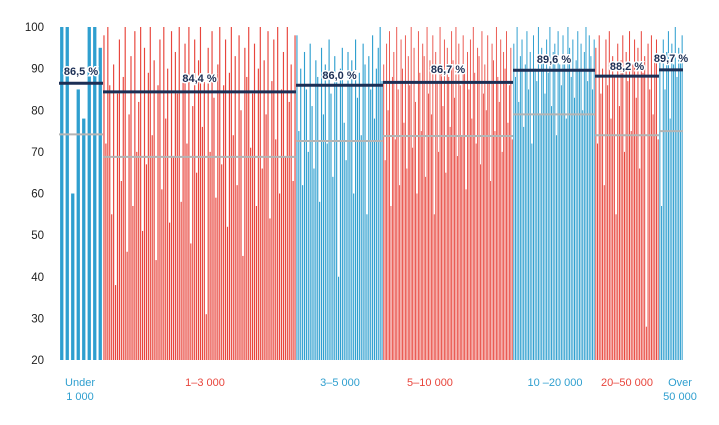 Image resolution: width=719 pixels, height=425 pixels. I want to click on y-tick-label: 50, so click(37, 236).